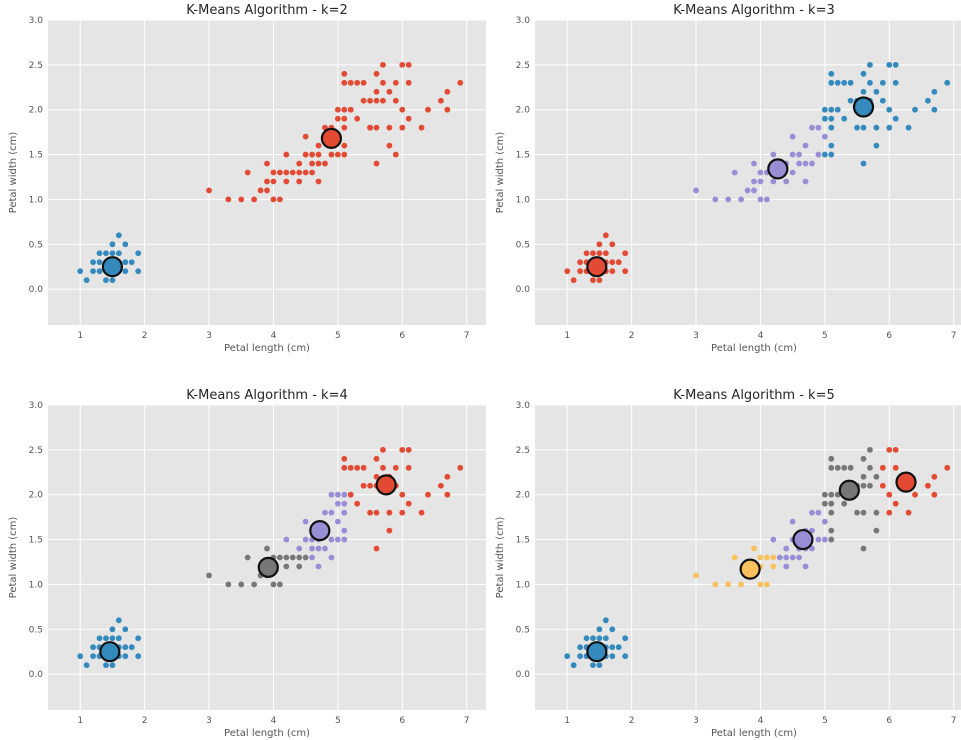  Describe the element at coordinates (523, 451) in the screenshot. I see `y-tick-label: 2.5` at that location.